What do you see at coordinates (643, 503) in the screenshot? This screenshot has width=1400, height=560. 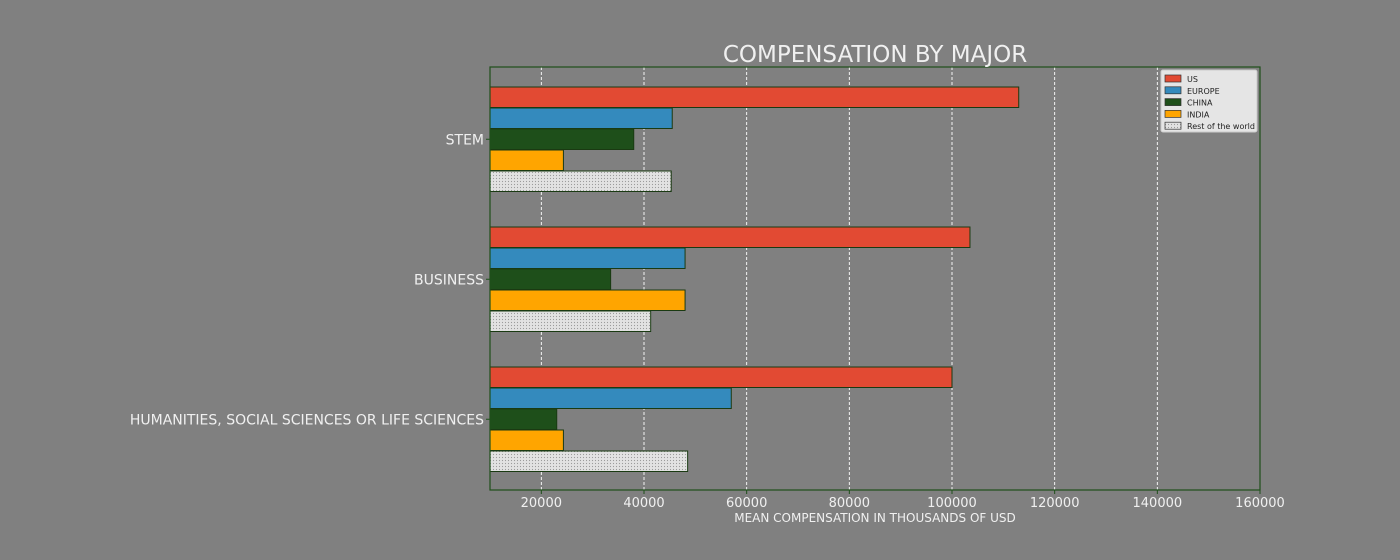 I see `x-tick-label: 40000` at bounding box center [643, 503].